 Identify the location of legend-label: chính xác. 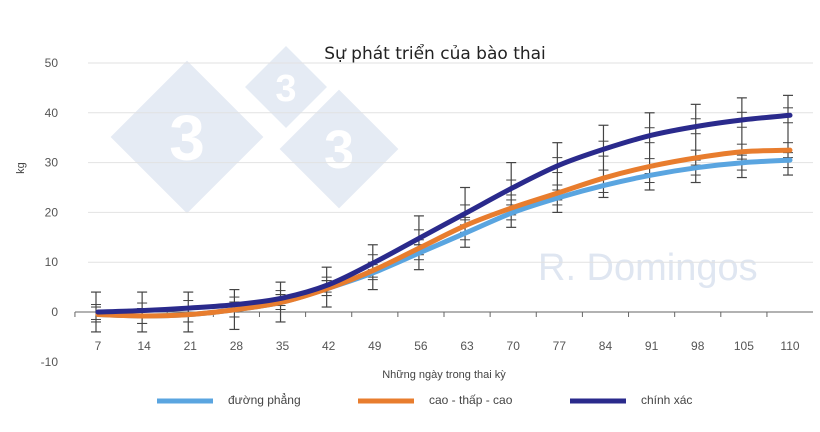
(666, 400).